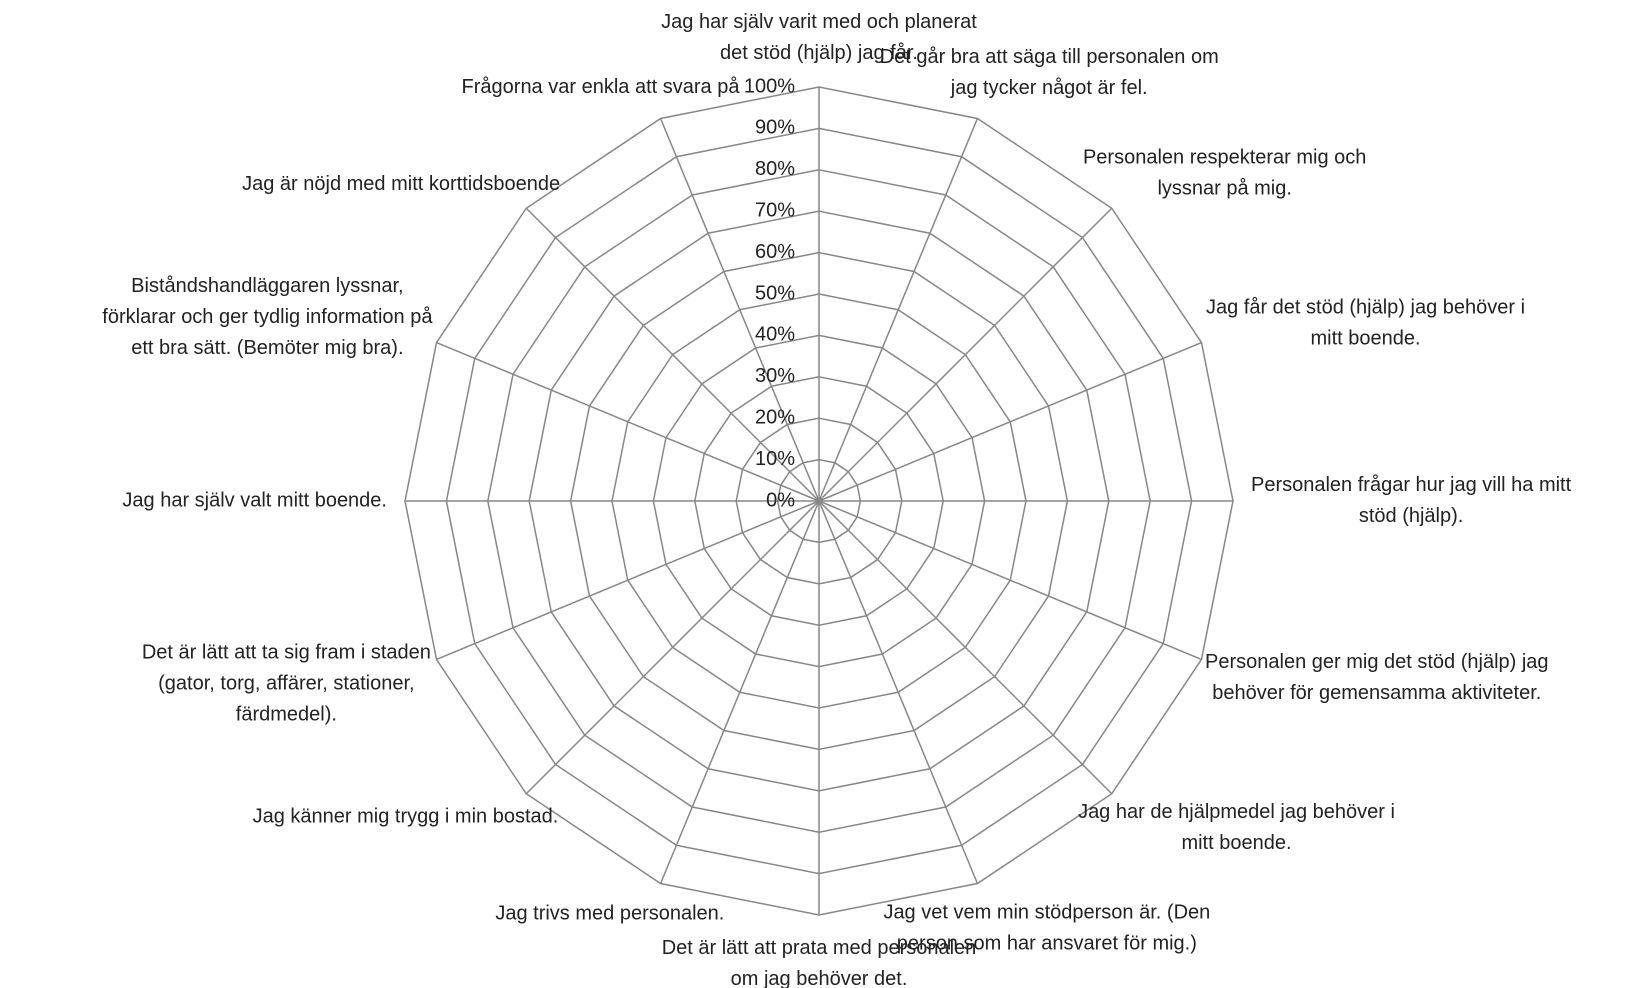 This screenshot has width=1647, height=988. I want to click on category-label-line: Personalen ger mig det stöd (hjälp) jag, so click(1377, 662).